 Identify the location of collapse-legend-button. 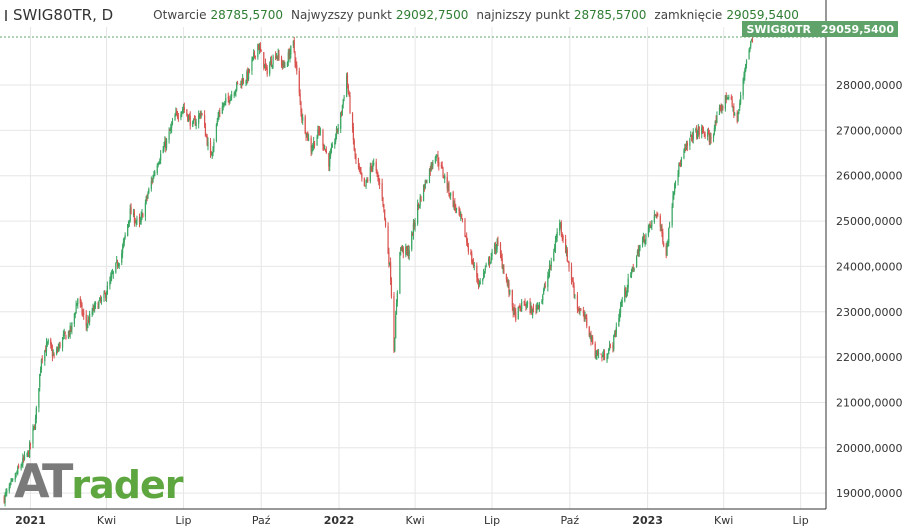
(6, 15).